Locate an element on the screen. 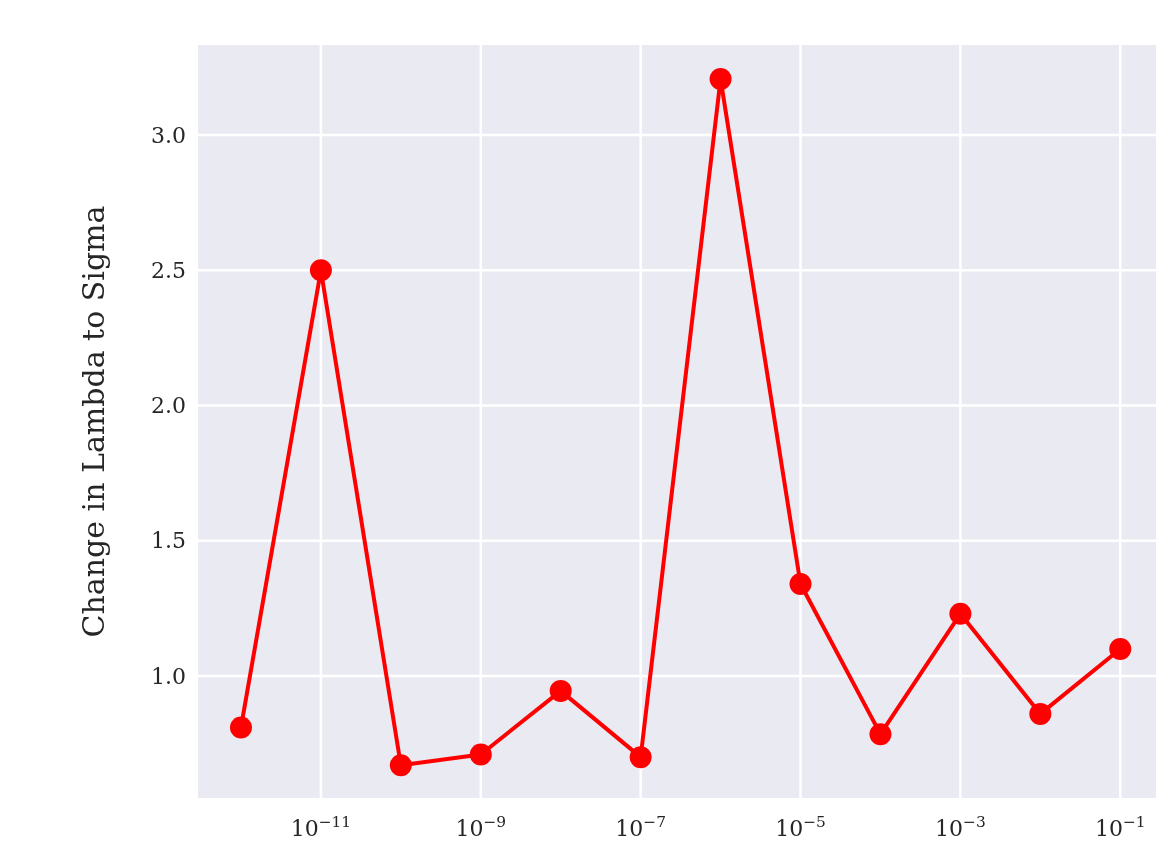  y-tick-label: 3.0 is located at coordinates (168, 135).